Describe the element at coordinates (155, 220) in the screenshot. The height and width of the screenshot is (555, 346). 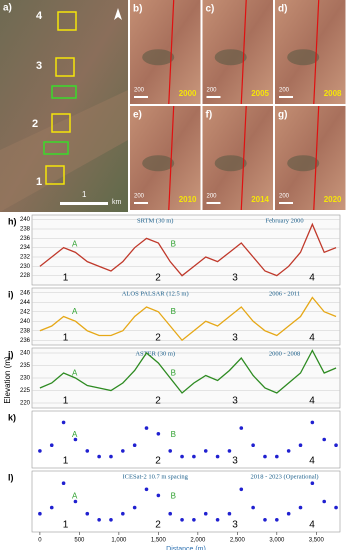
I see `chart-title: SRTM (30 m)` at that location.